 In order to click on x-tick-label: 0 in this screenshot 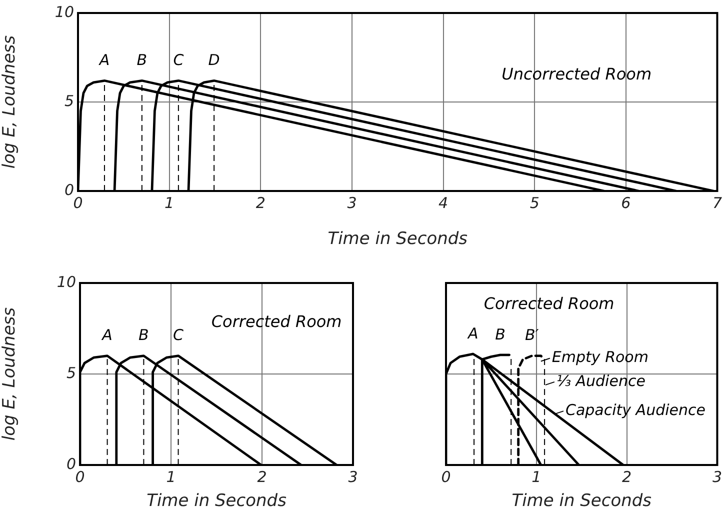, I will do `click(446, 477)`.